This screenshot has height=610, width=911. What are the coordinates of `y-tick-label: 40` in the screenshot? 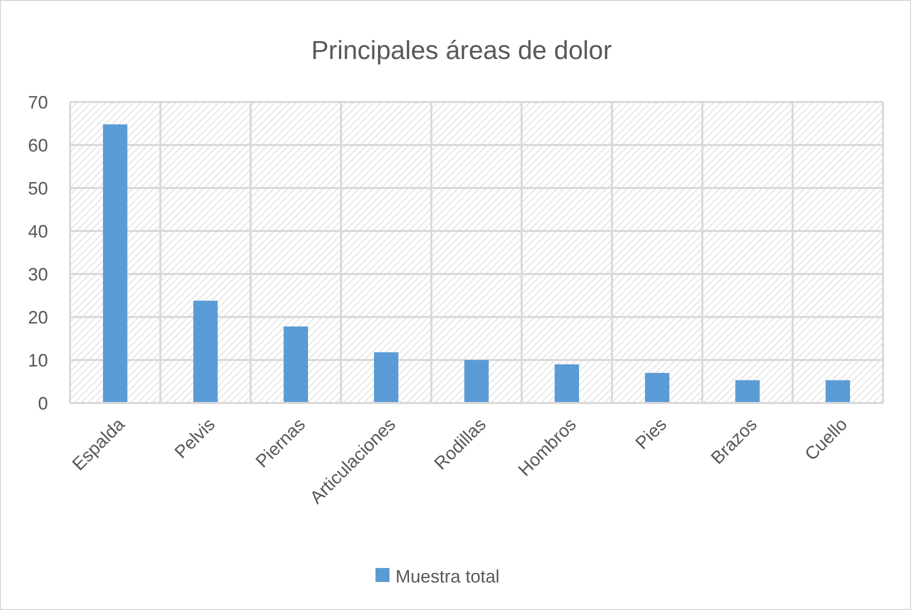 It's located at (38, 231).